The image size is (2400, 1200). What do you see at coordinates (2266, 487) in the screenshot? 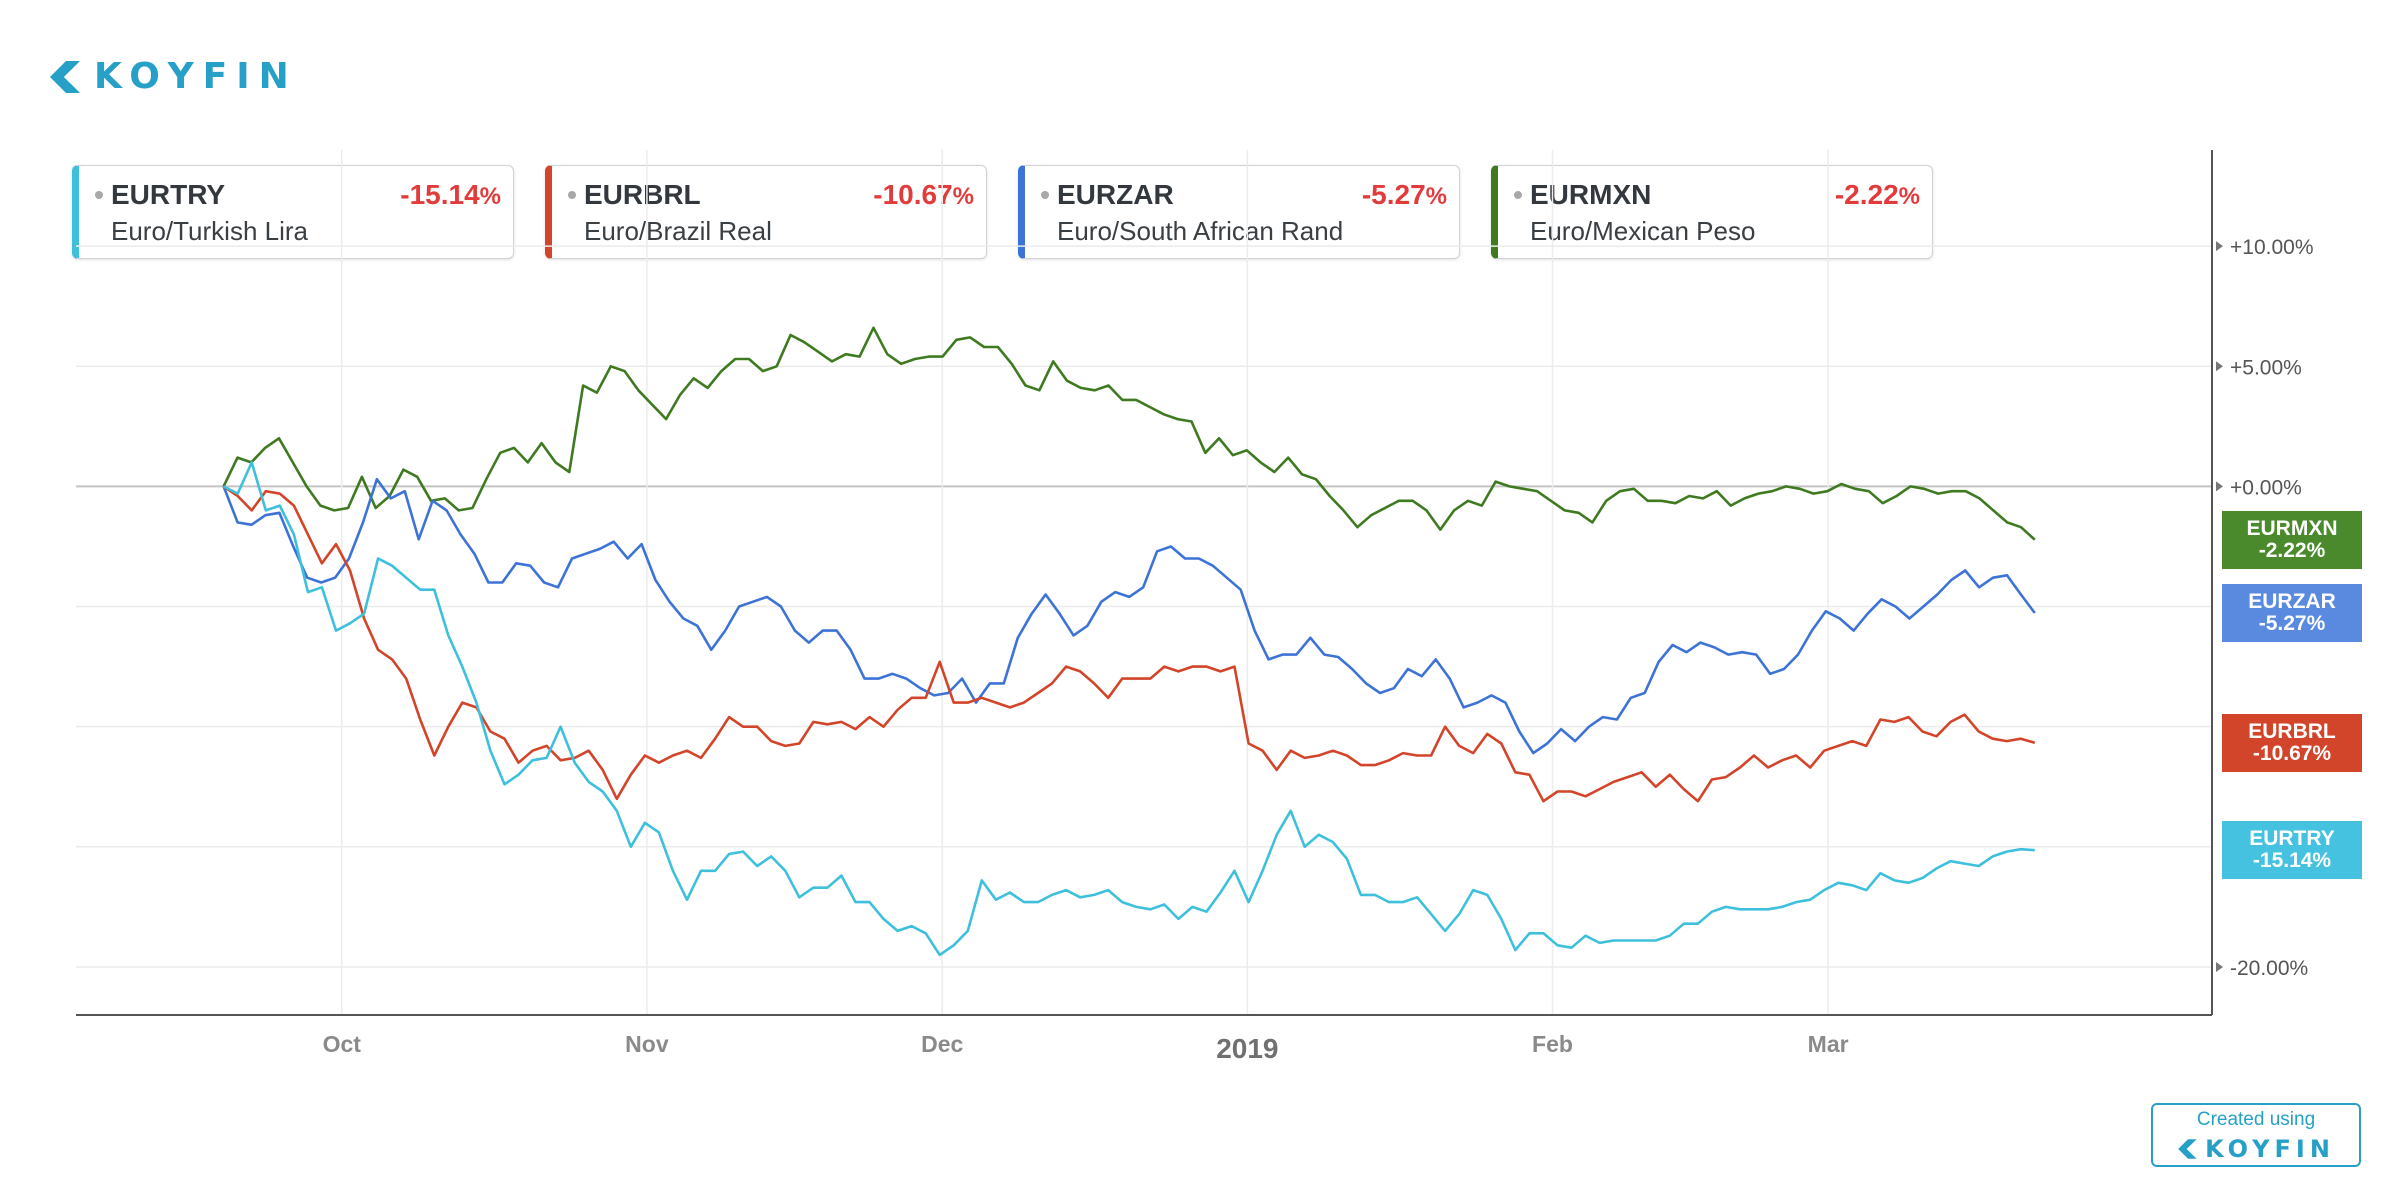
I see `y-tick-label: +0.00%` at bounding box center [2266, 487].